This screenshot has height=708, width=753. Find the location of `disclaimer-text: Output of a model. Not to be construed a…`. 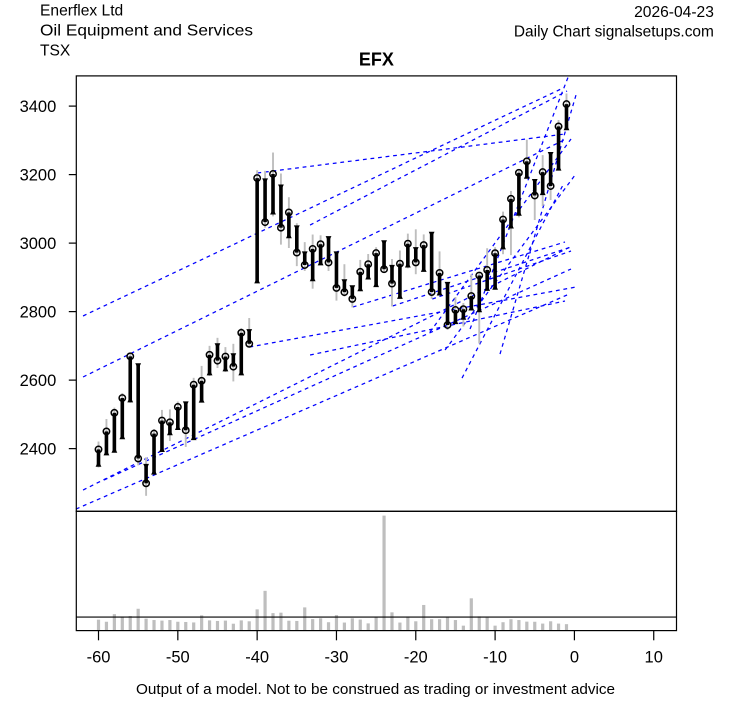

disclaimer-text: Output of a model. Not to be construed a… is located at coordinates (375, 689).